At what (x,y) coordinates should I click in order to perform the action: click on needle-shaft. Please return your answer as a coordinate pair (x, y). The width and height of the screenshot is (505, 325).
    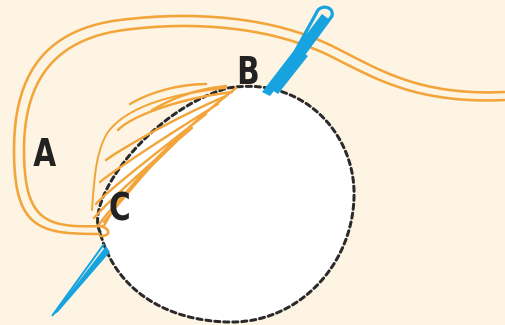
    Looking at the image, I should click on (296, 55).